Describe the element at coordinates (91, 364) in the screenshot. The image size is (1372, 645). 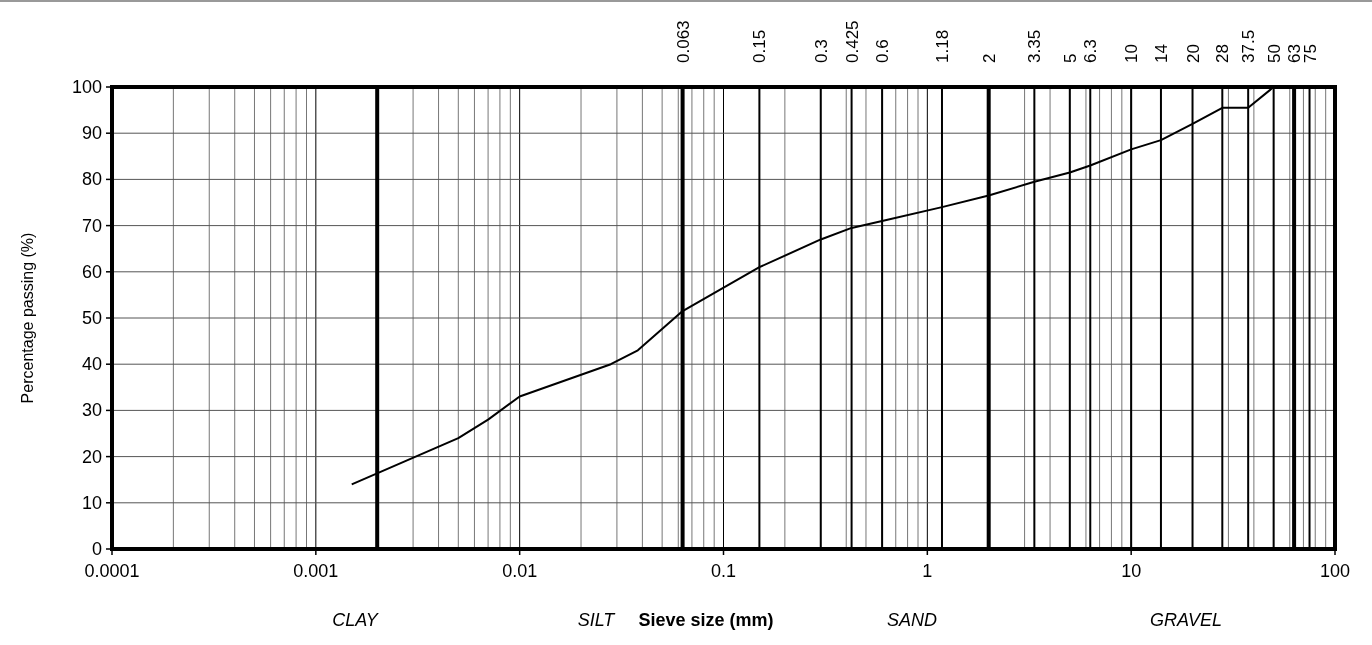
I see `y-tick-label: 40` at that location.